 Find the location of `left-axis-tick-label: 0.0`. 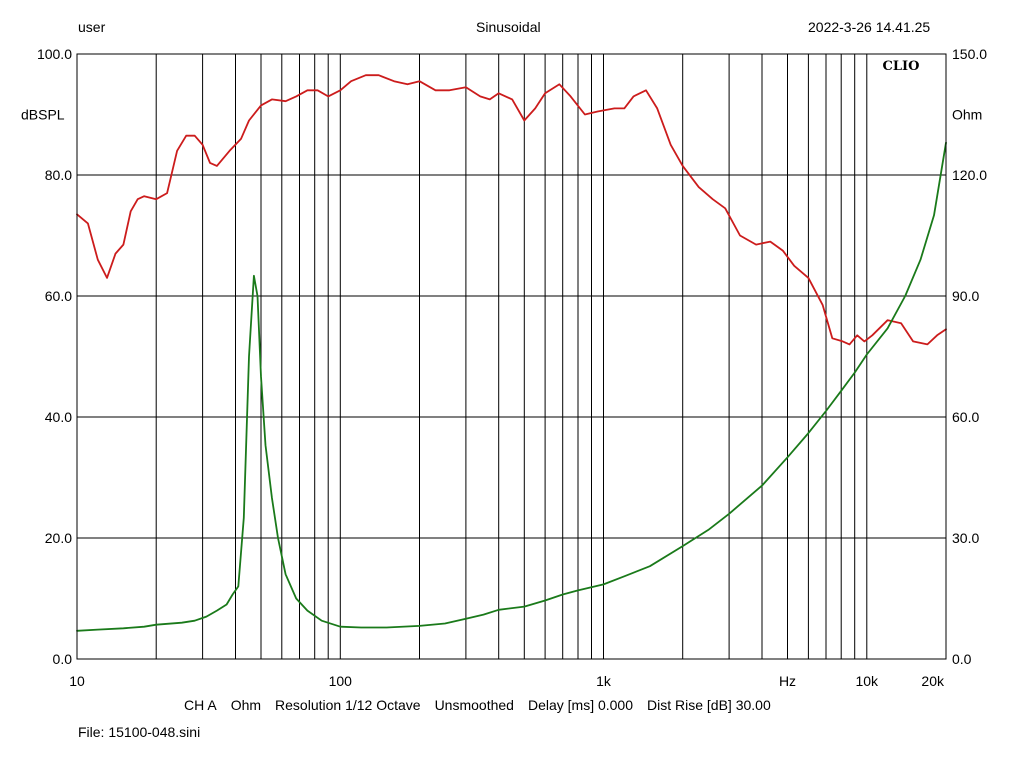

left-axis-tick-label: 0.0 is located at coordinates (63, 659).